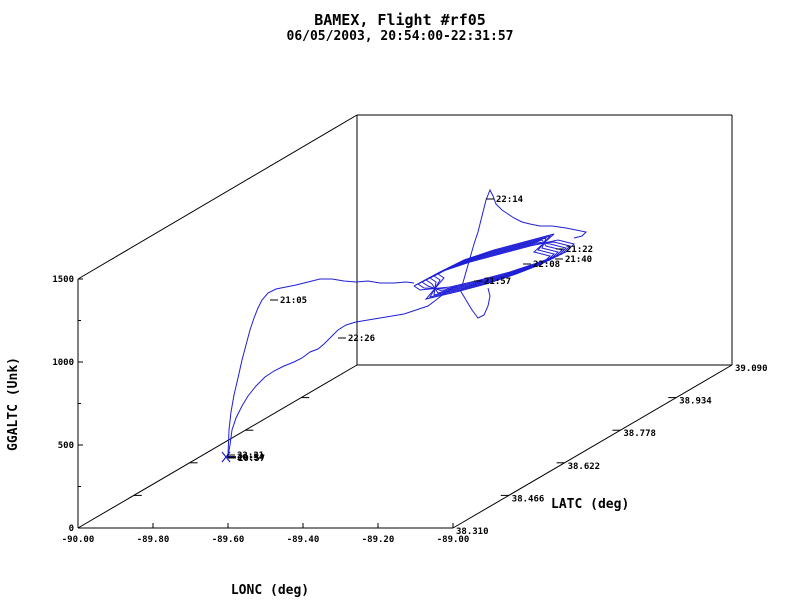  Describe the element at coordinates (63, 363) in the screenshot. I see `z-tick-label: 1000` at that location.